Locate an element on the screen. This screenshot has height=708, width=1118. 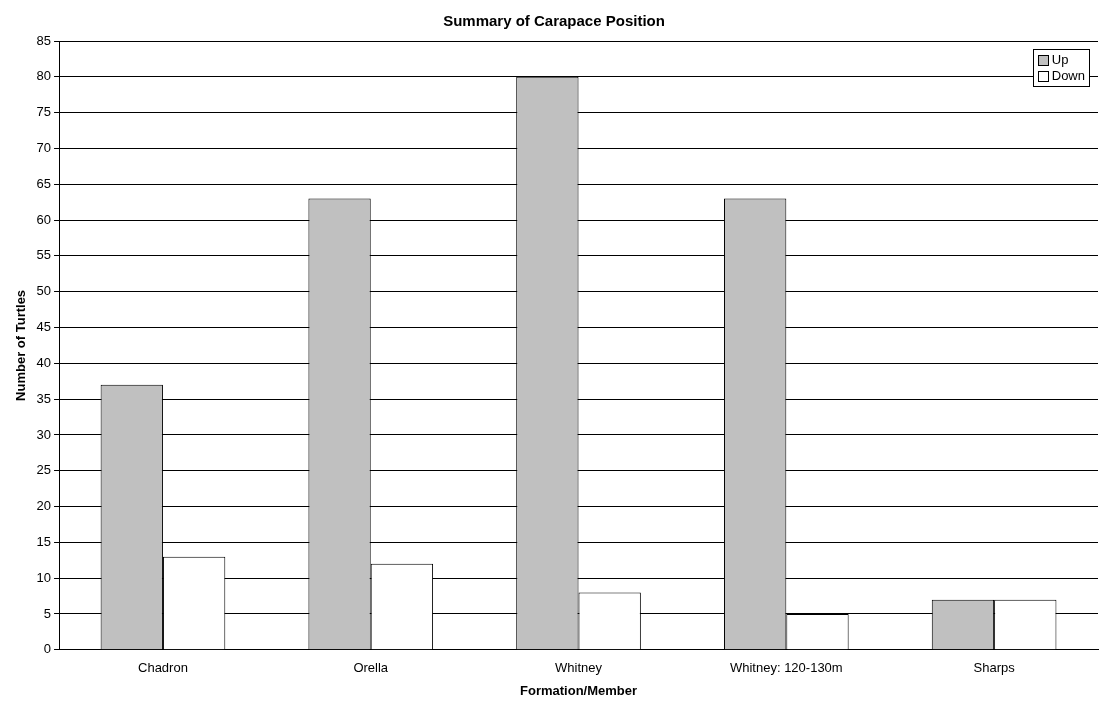
x-axis-title: Formation/Member is located at coordinates (579, 690).